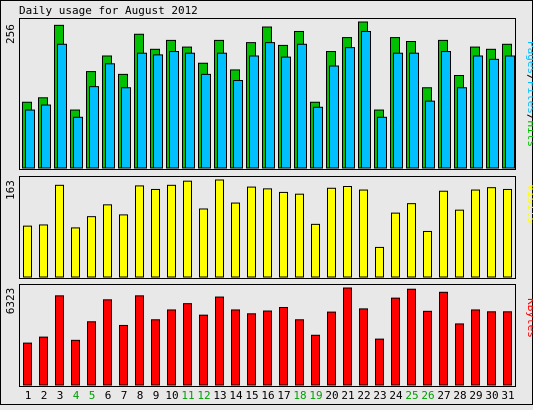 The height and width of the screenshot is (410, 533). Describe the element at coordinates (299, 395) in the screenshot. I see `x-tick-label: 18` at that location.